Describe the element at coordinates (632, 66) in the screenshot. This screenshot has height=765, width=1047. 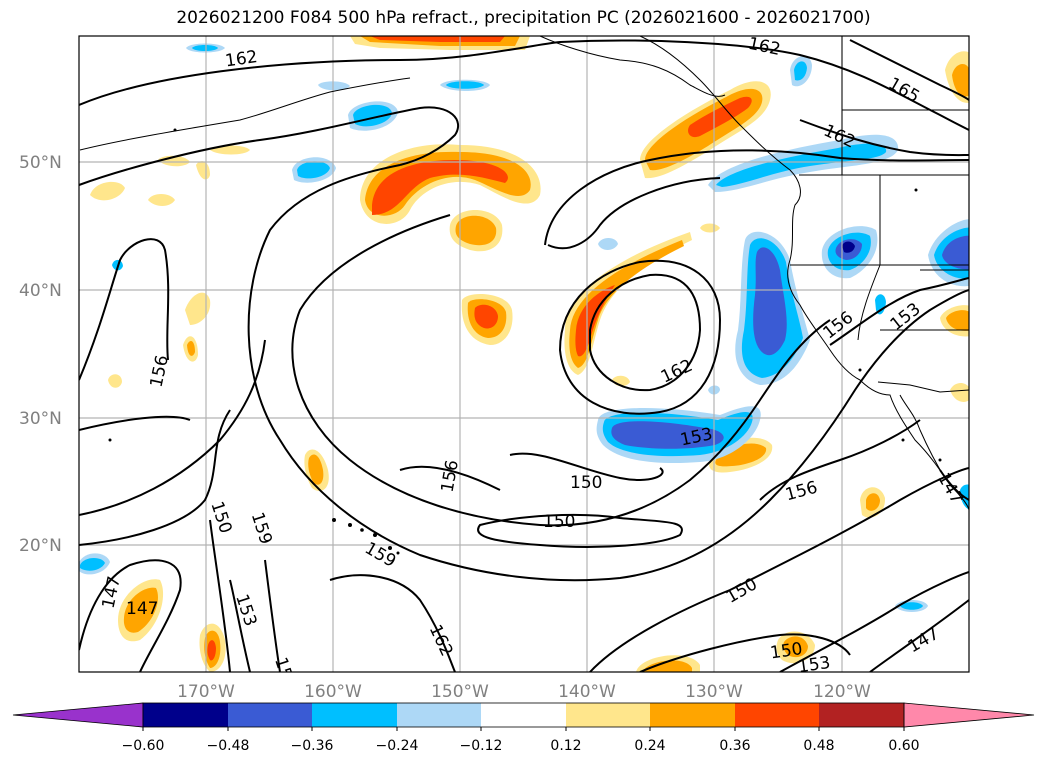
I see `alaska-coastline` at that location.